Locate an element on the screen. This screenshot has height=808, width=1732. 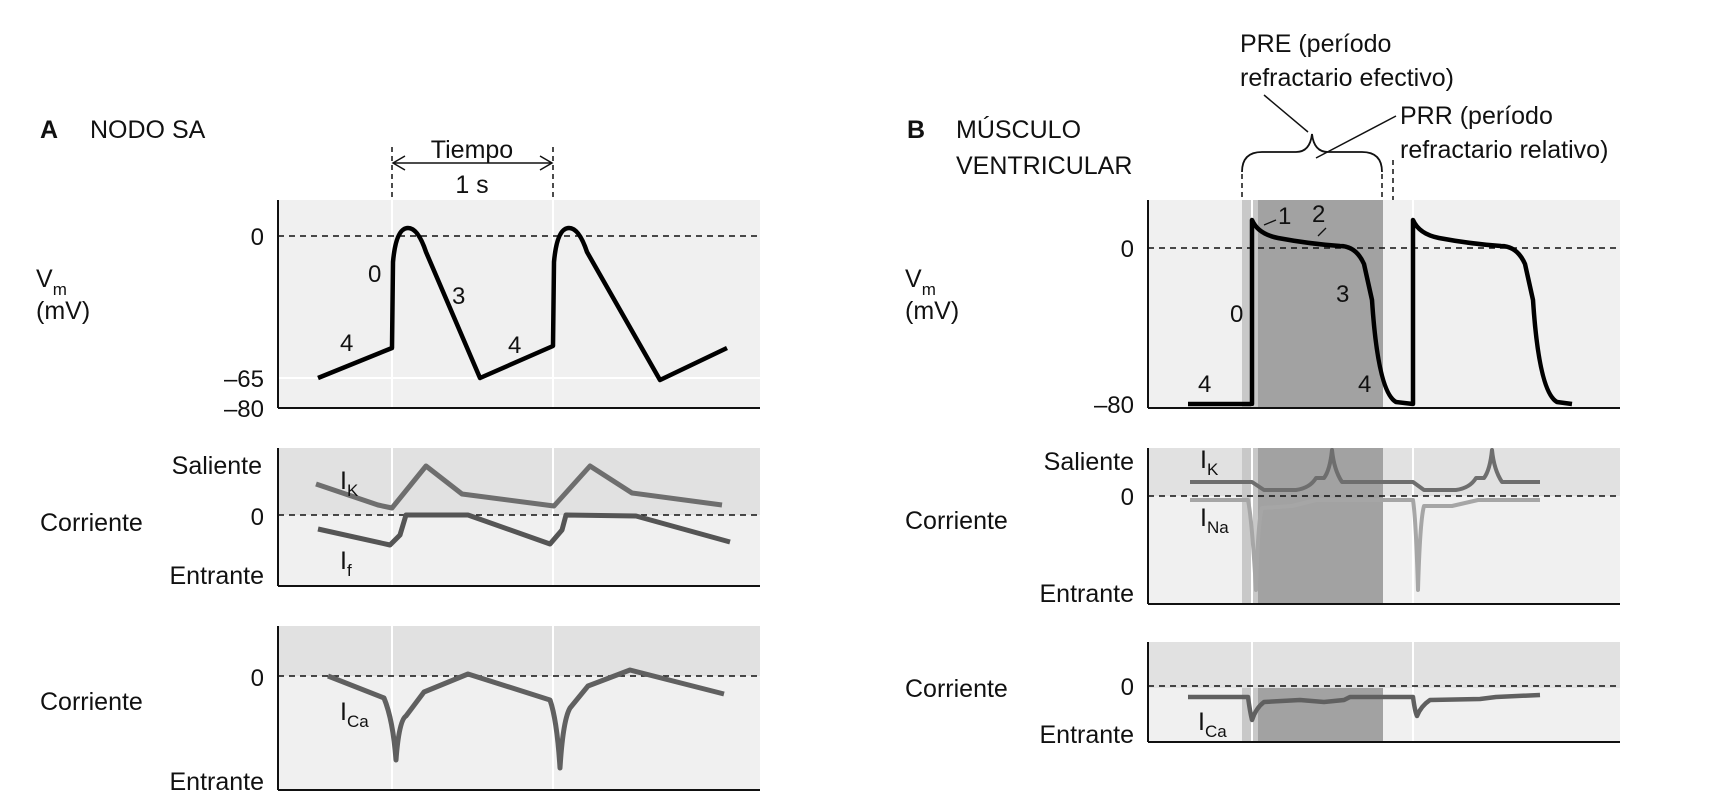
ventricular-calcium-plot: Corriente 0 Entrante ICa is located at coordinates (1262, 695).